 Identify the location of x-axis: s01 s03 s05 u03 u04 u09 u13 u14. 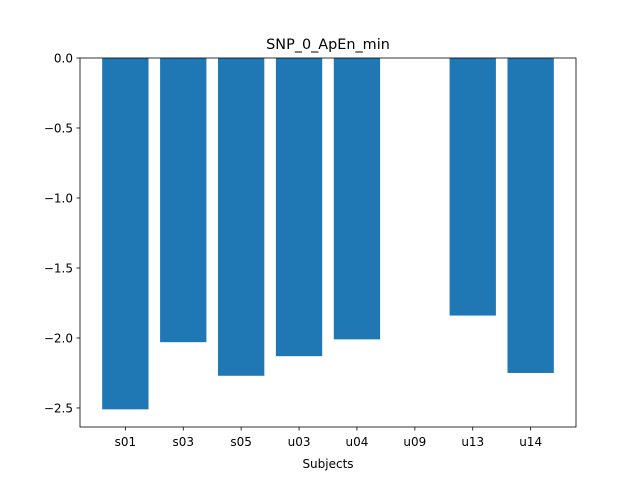
(328, 438).